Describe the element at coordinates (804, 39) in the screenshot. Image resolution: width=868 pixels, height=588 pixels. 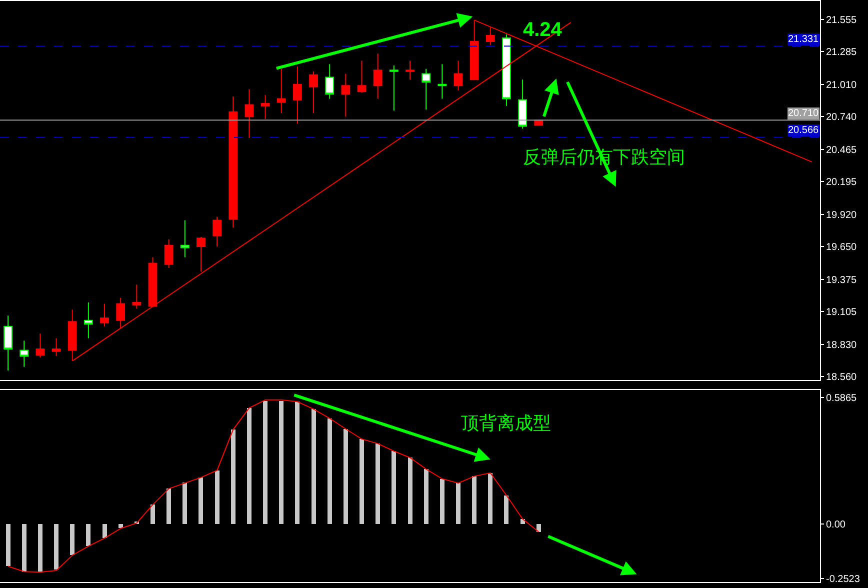
I see `ref-line-label: 21.331` at that location.